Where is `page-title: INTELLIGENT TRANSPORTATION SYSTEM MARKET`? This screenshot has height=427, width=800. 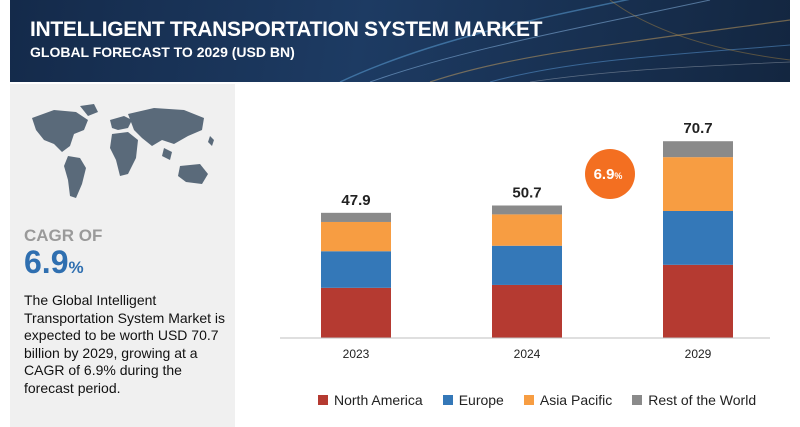
page-title: INTELLIGENT TRANSPORTATION SYSTEM MARKET is located at coordinates (286, 29).